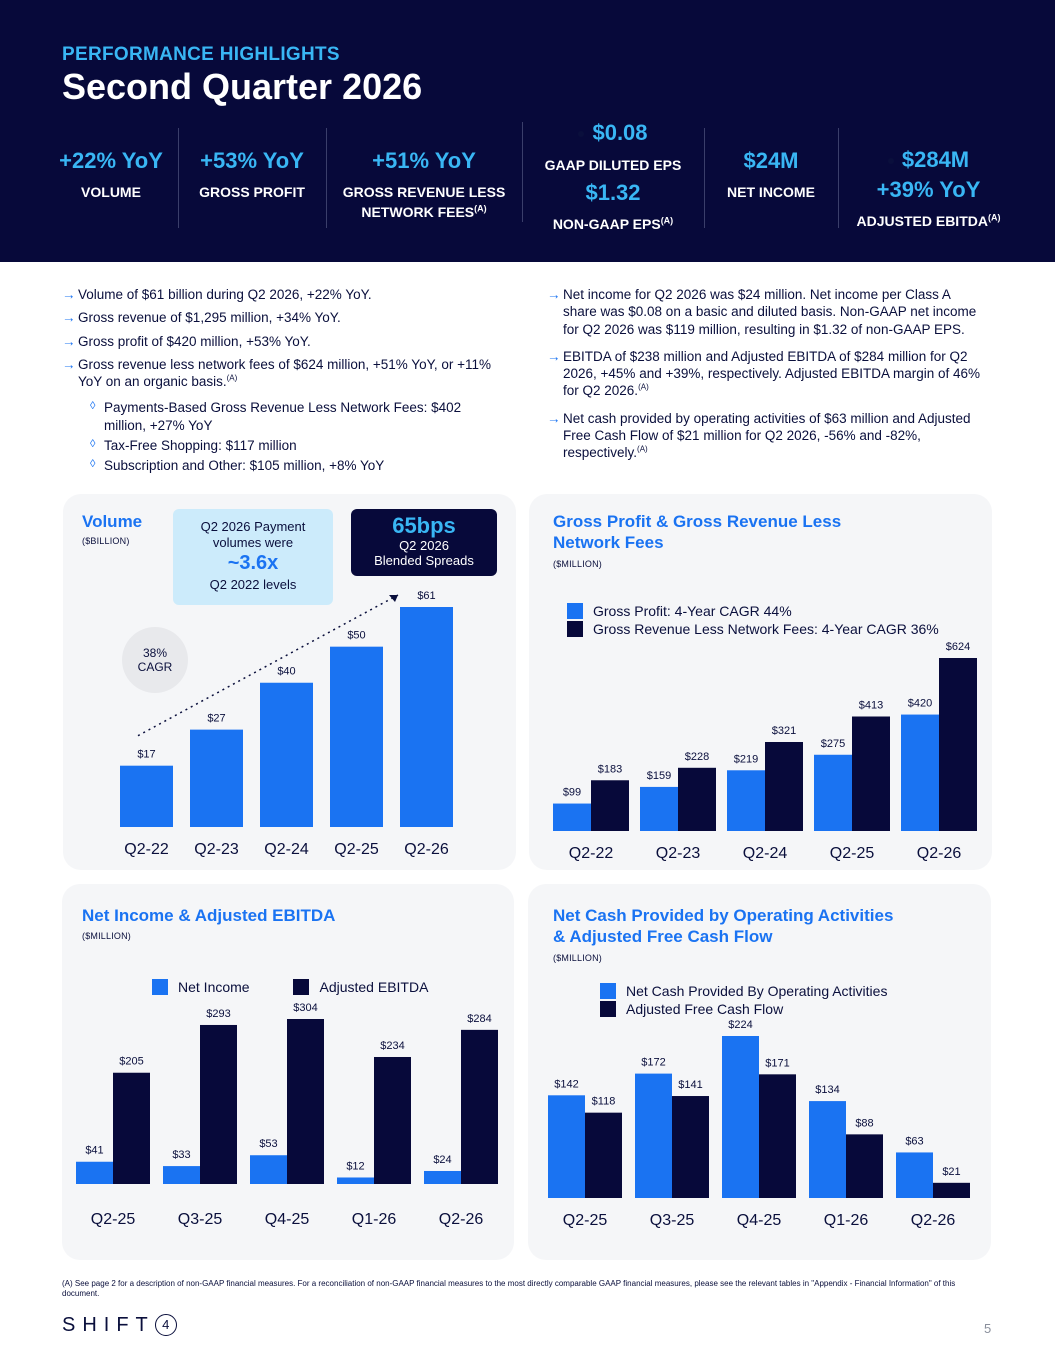  What do you see at coordinates (928, 160) in the screenshot?
I see `kpi-value: $284M` at bounding box center [928, 160].